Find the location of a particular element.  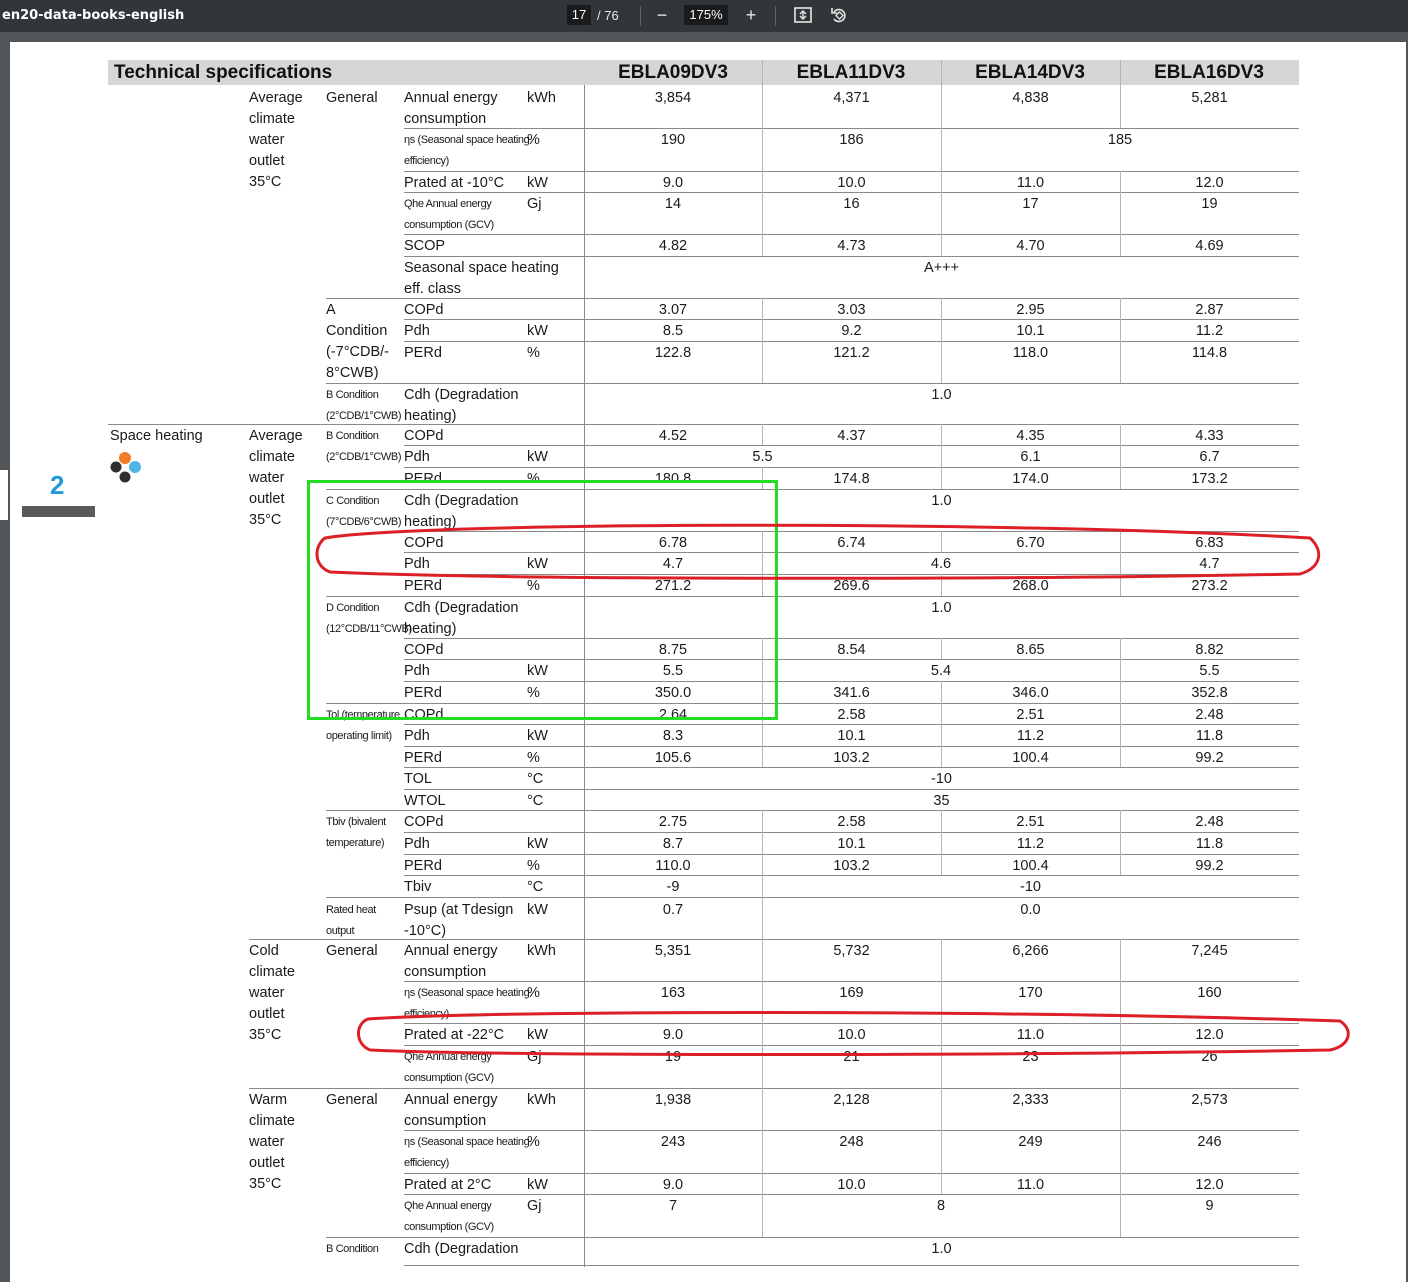

group-border is located at coordinates (774, 1088).